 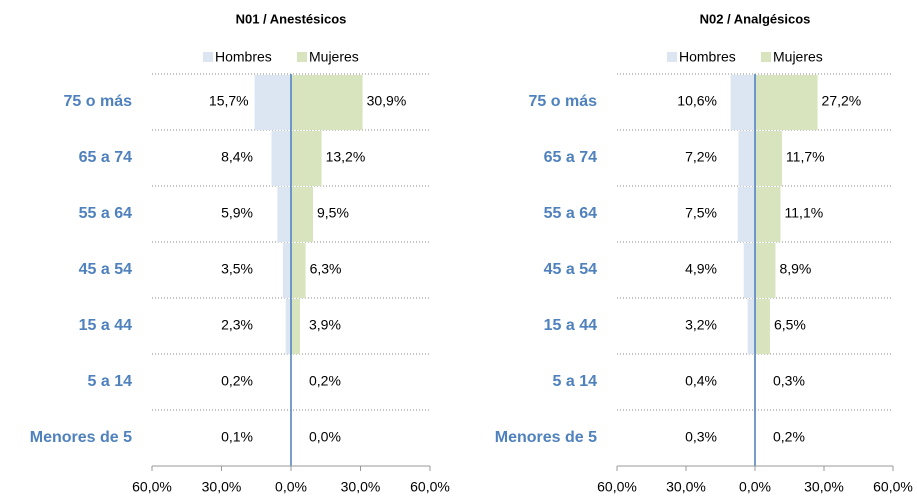 I want to click on value-label: 10,6%, so click(x=697, y=101).